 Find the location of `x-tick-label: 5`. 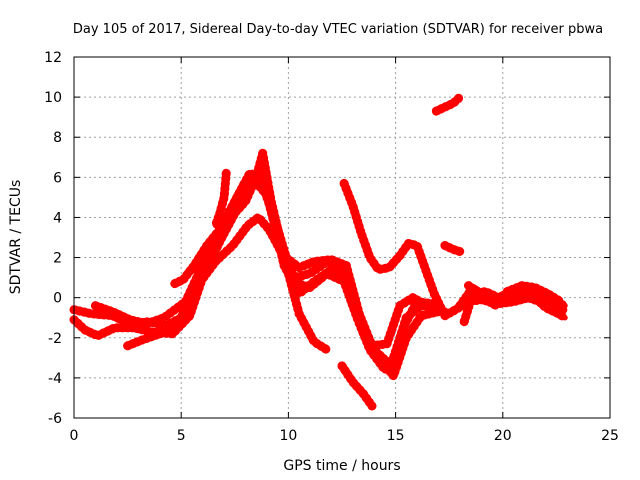

x-tick-label: 5 is located at coordinates (181, 436).